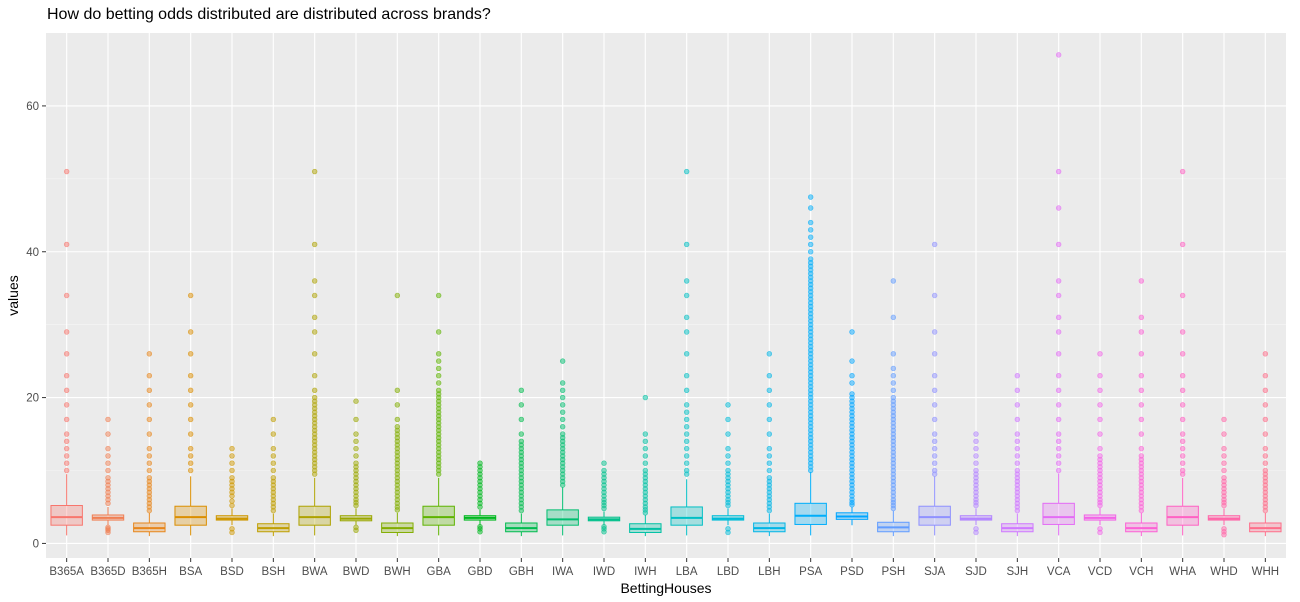 The image size is (1300, 602). I want to click on x-tick-label: WHD, so click(1223, 572).